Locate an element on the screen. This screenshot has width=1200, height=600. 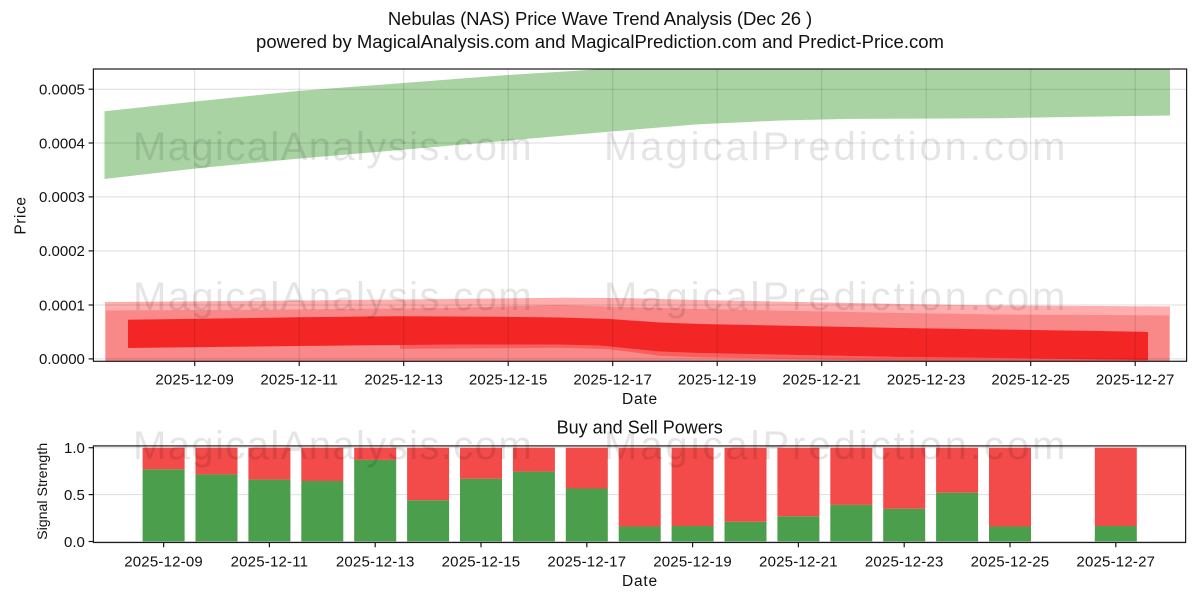
svg-text: Signal Strength is located at coordinates (43, 491).